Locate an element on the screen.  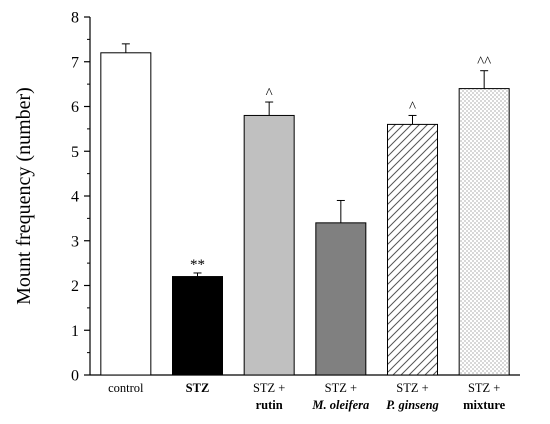
x-category-label-line2: P. ginseng is located at coordinates (412, 405).